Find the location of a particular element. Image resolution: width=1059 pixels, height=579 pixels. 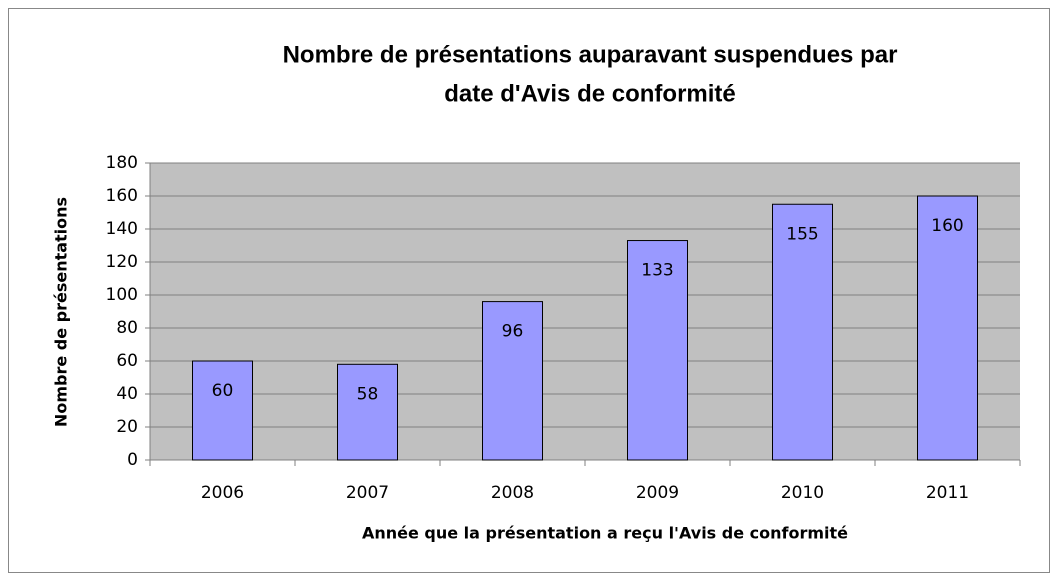

x-tick-label: 2009 is located at coordinates (657, 493).